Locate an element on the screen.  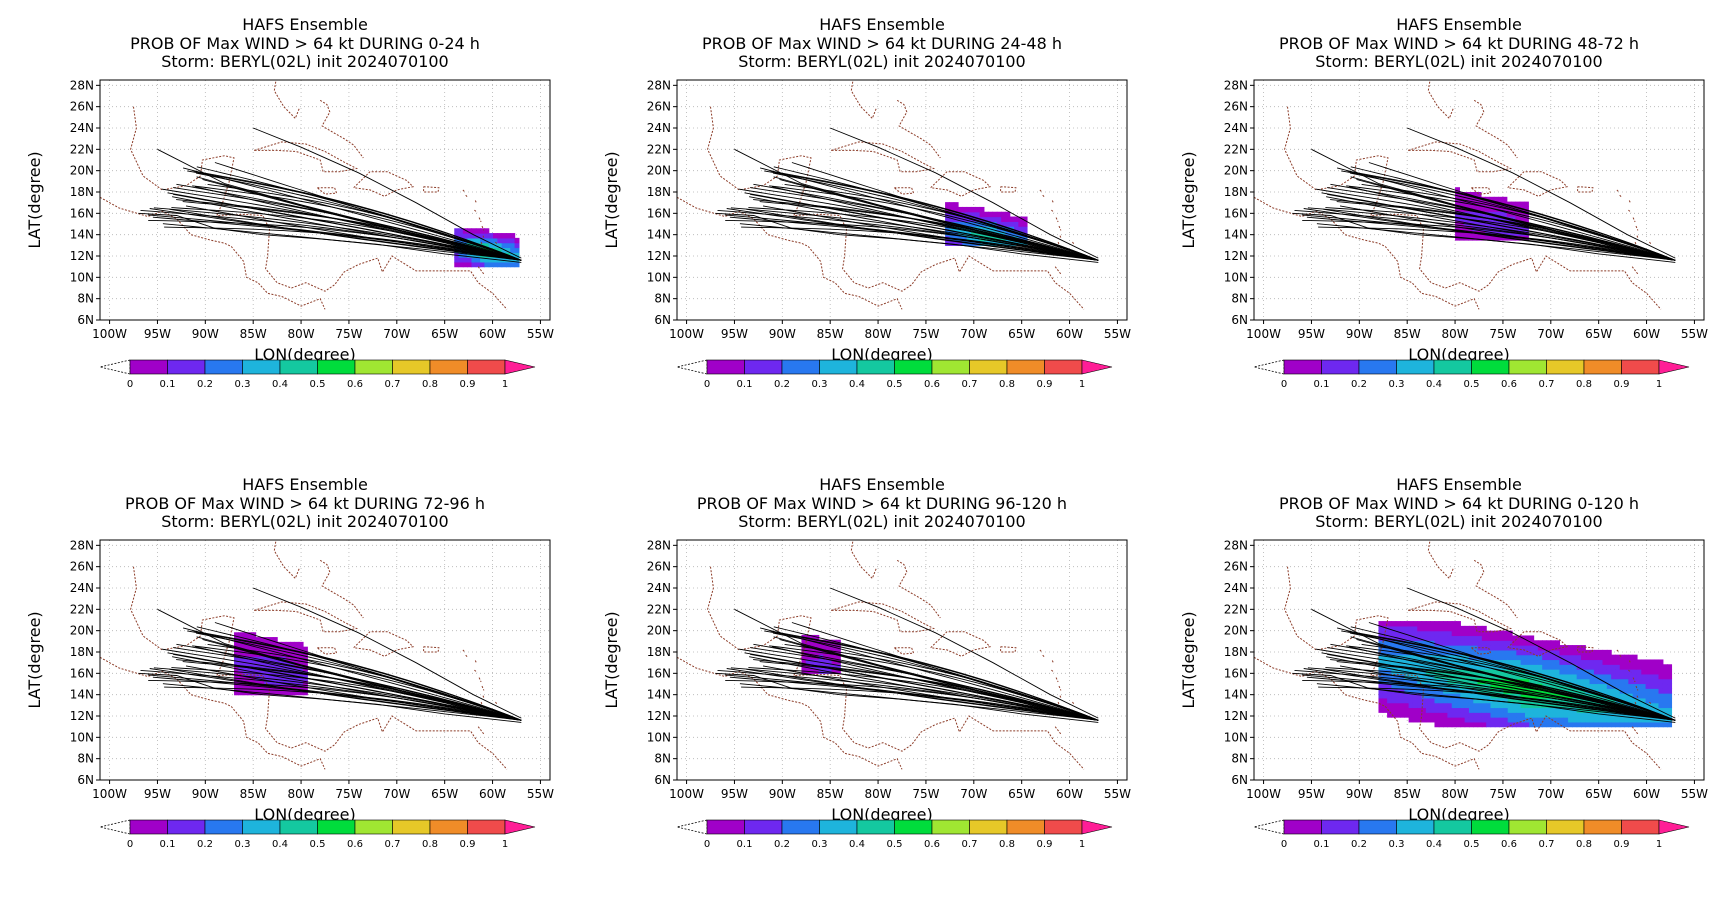
map-title: HAFS Ensemble is located at coordinates (1459, 484).